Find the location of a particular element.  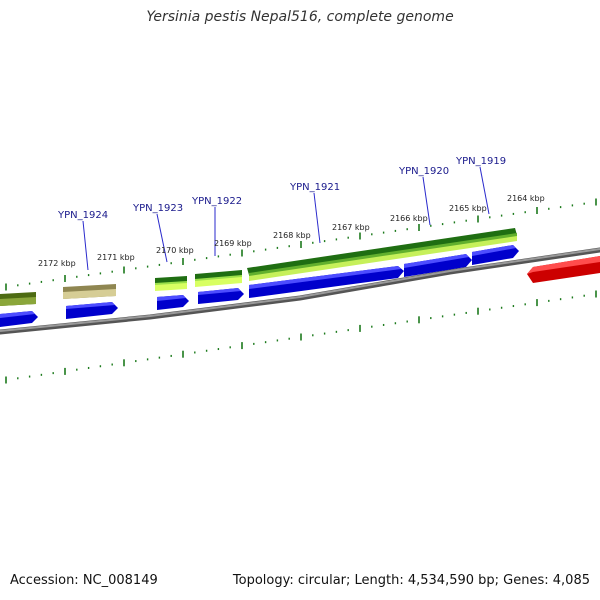

gene-label-leaders is located at coordinates (286, 218).